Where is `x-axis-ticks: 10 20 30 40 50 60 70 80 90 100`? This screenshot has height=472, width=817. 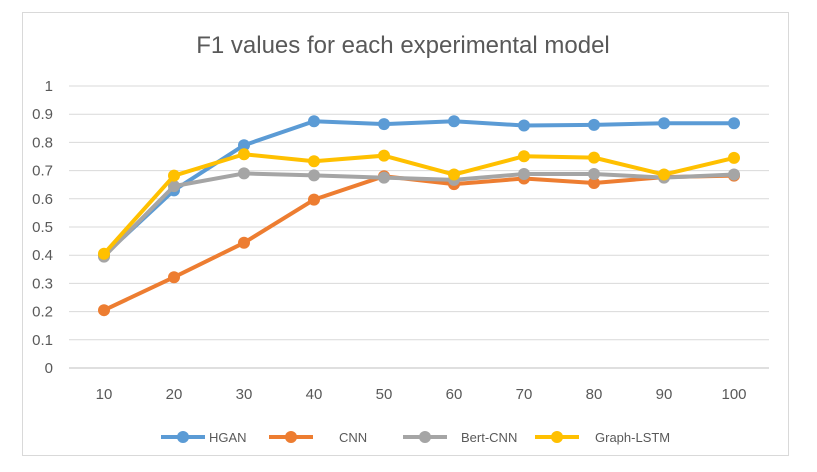
x-axis-ticks: 10 20 30 40 50 60 70 80 90 100 is located at coordinates (421, 394).